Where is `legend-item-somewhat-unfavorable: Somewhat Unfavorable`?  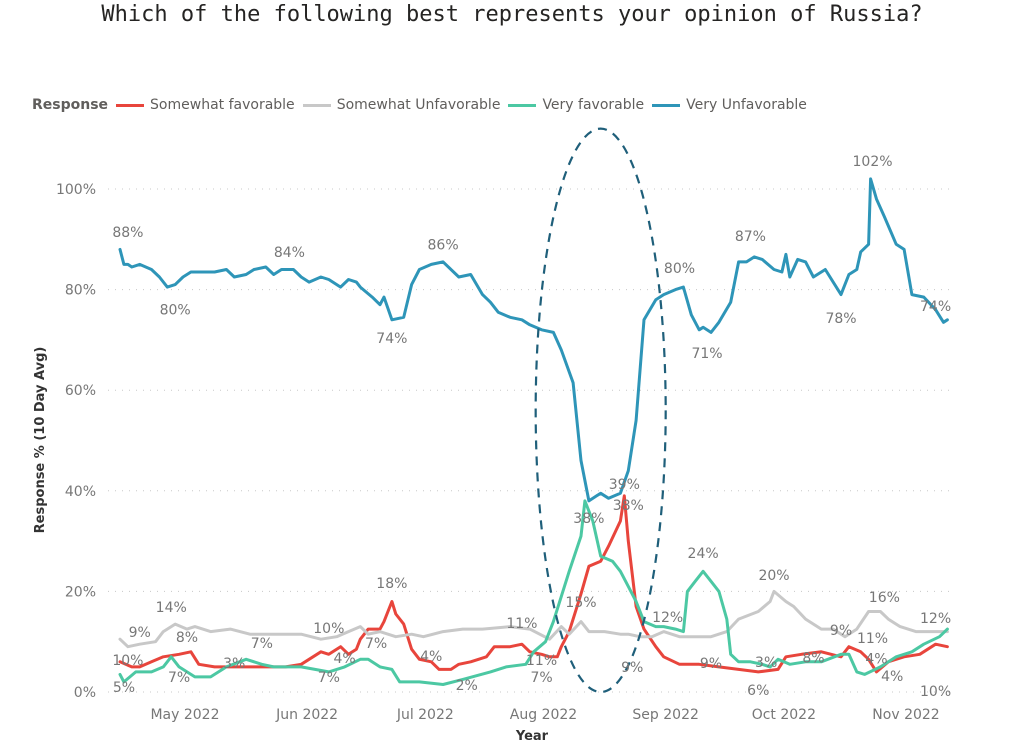
legend-item-somewhat-unfavorable: Somewhat Unfavorable is located at coordinates (401, 105).